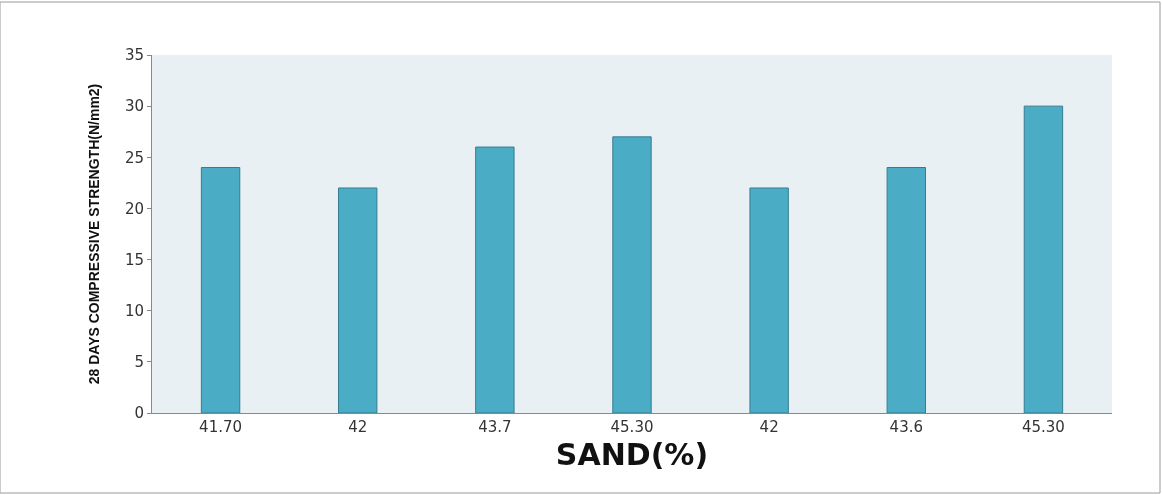 This screenshot has height=495, width=1162. What do you see at coordinates (134, 55) in the screenshot?
I see `y-tick-label: 35` at bounding box center [134, 55].